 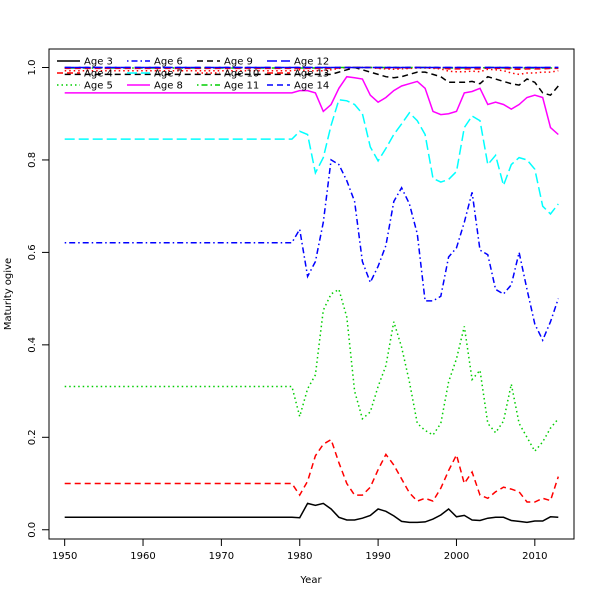 I want to click on y-axis-label: Maturity ogive, so click(x=8, y=294).